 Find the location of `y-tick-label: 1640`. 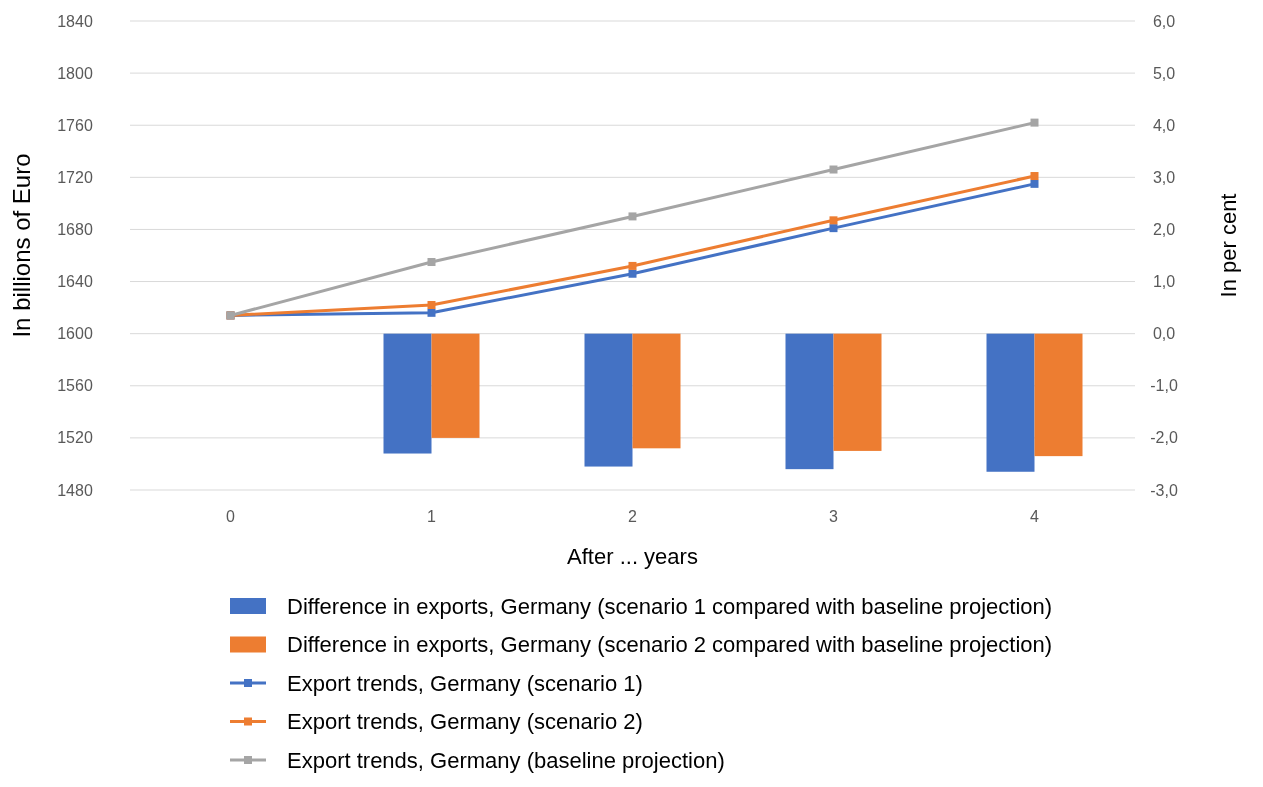

y-tick-label: 1640 is located at coordinates (75, 282).